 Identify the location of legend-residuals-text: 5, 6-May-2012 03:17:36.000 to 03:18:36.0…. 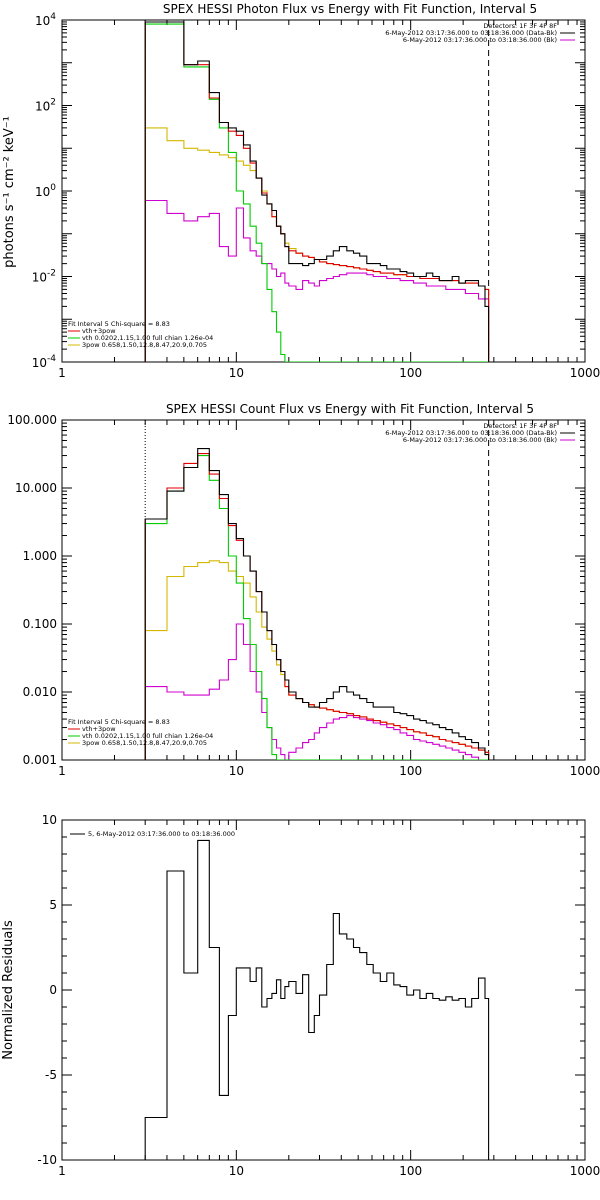
(161, 834).